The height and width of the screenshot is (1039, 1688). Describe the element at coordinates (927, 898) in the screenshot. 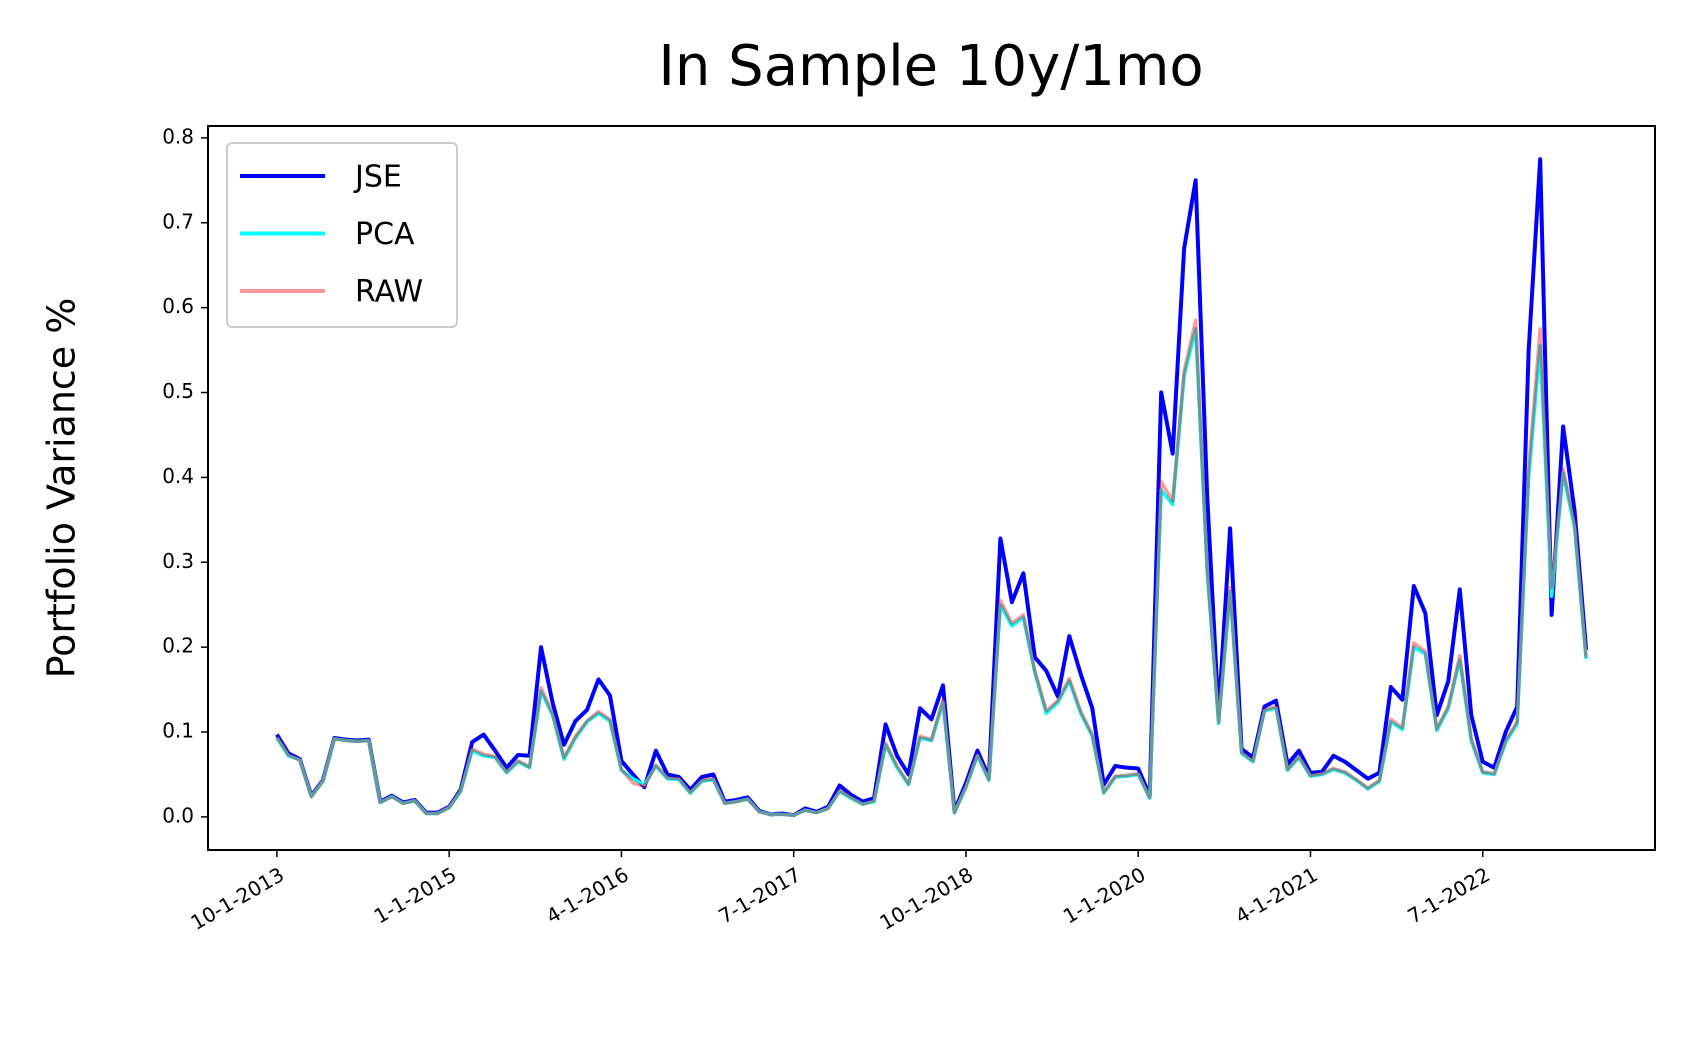

I see `x-tick-label: 10-1-2018` at that location.